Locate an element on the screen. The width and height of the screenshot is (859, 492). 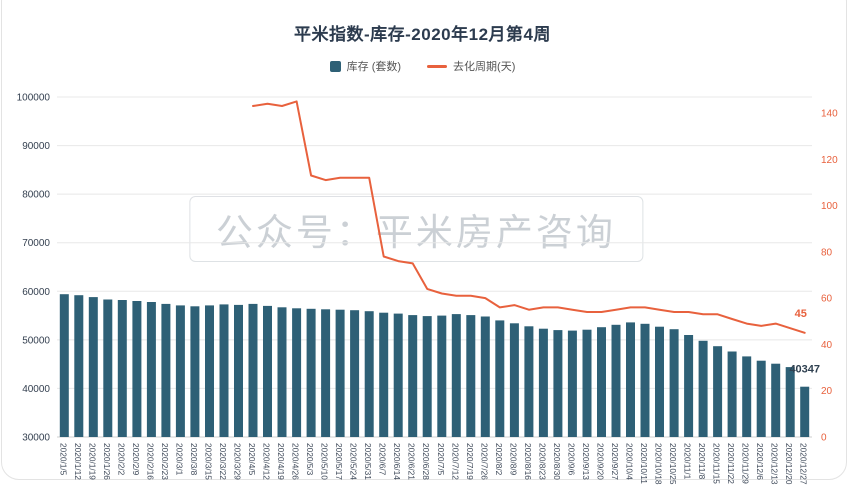
x-axis-label: 2020/10/11 is located at coordinates (644, 463).